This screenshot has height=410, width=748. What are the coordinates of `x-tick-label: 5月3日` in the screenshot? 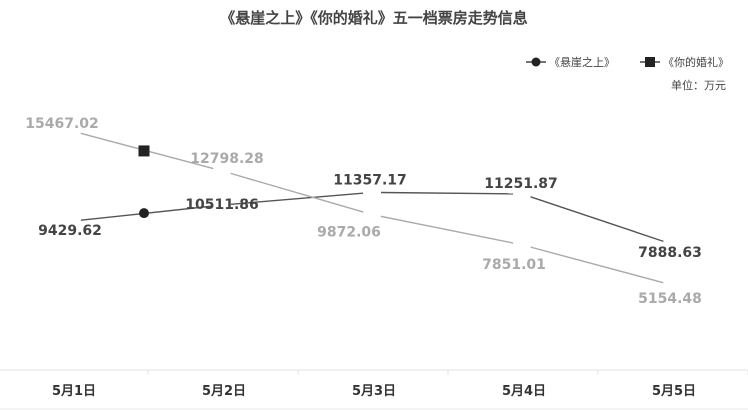 It's located at (374, 391).